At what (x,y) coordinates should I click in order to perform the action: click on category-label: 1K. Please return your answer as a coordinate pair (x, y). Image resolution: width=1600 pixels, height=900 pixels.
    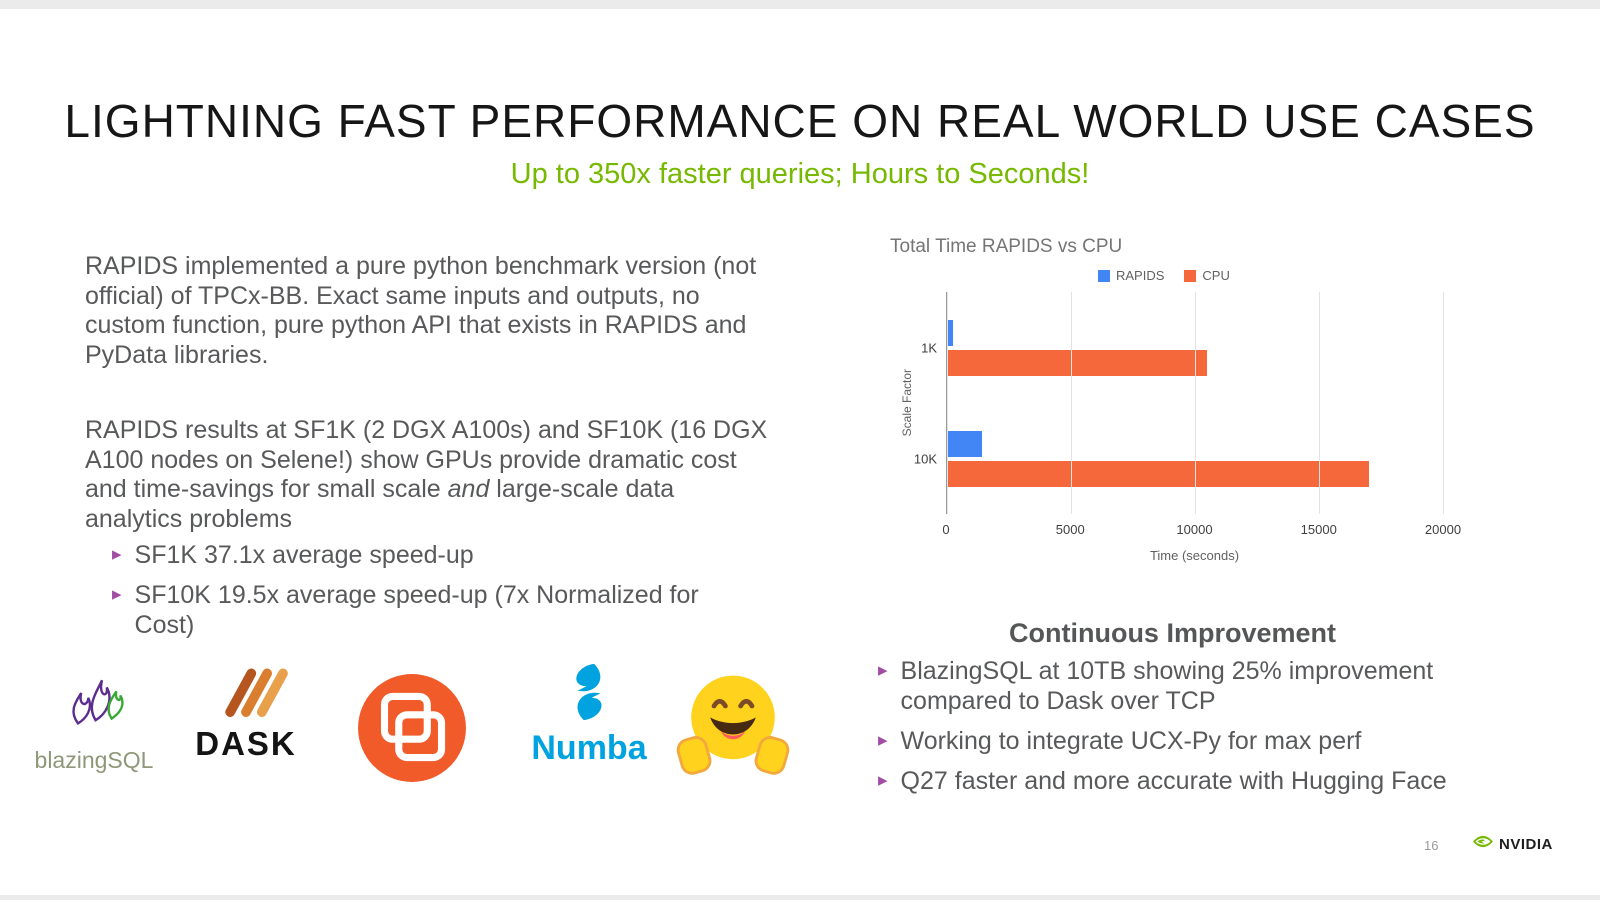
    Looking at the image, I should click on (929, 347).